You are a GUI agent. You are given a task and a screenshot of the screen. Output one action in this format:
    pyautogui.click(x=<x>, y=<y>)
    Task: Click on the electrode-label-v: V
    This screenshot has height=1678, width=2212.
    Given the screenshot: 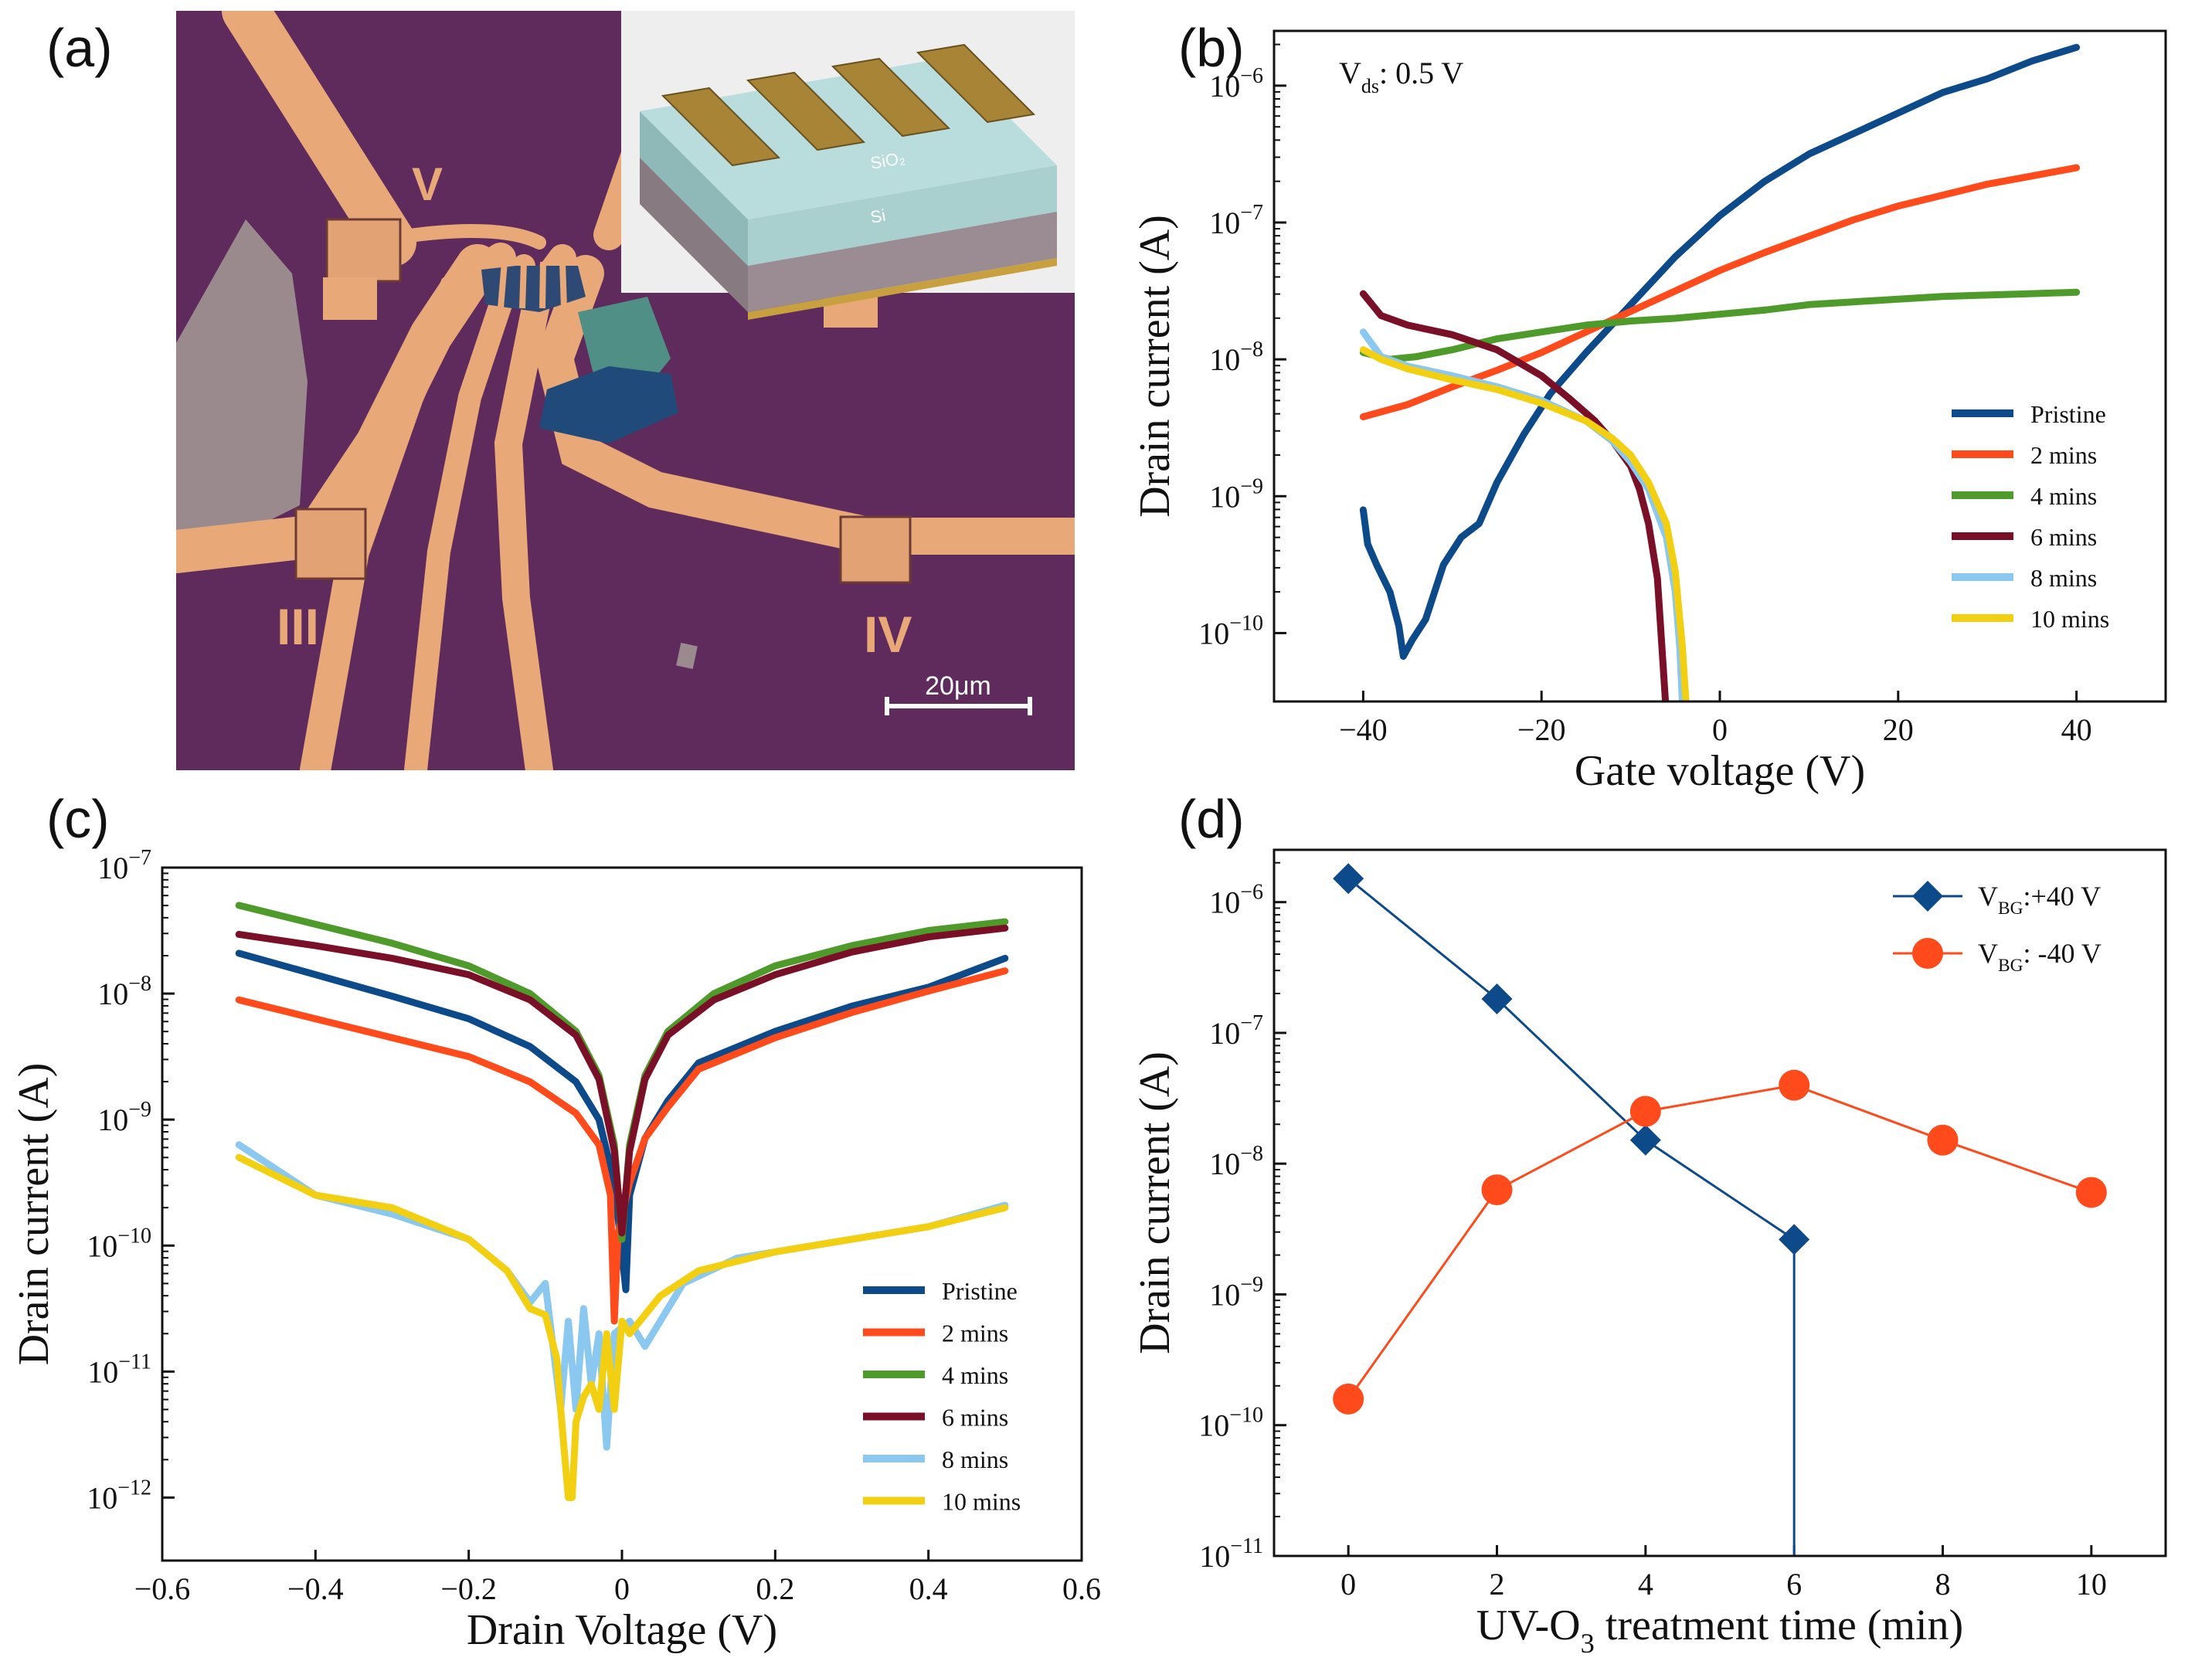 What is the action you would take?
    pyautogui.click(x=427, y=184)
    